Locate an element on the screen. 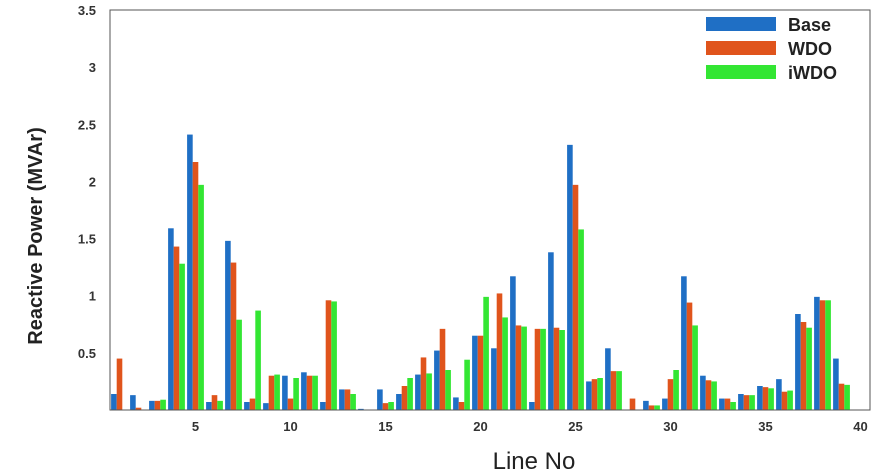  x-tick-label: 5 is located at coordinates (195, 426).